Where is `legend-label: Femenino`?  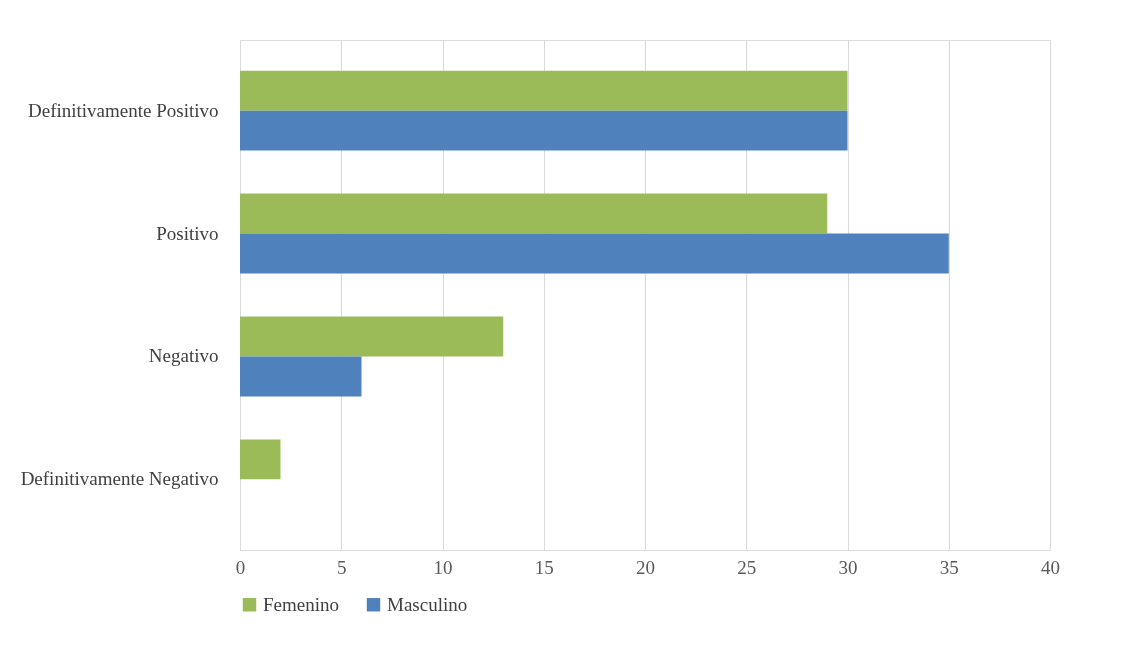 legend-label: Femenino is located at coordinates (301, 604).